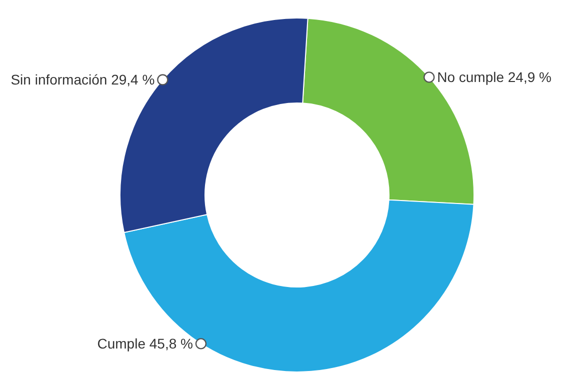 The height and width of the screenshot is (381, 562). What do you see at coordinates (82, 80) in the screenshot?
I see `slice-label: Sin información 29,4 %` at bounding box center [82, 80].